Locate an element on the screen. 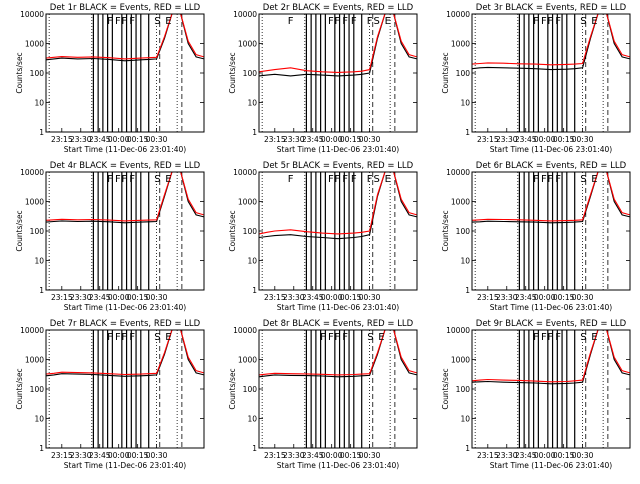 The height and width of the screenshot is (484, 640). panel-title: Det 7r BLACK = Events, RED = LLD is located at coordinates (125, 324).